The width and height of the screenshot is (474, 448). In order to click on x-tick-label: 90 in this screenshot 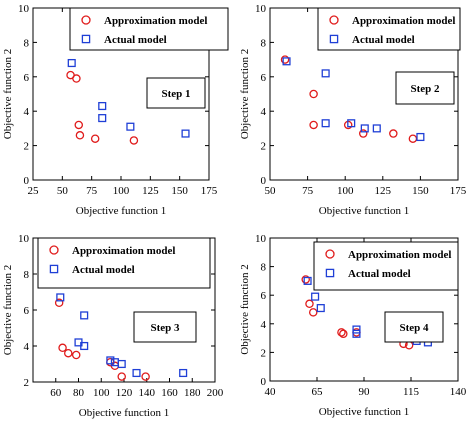, I will do `click(365, 392)`.